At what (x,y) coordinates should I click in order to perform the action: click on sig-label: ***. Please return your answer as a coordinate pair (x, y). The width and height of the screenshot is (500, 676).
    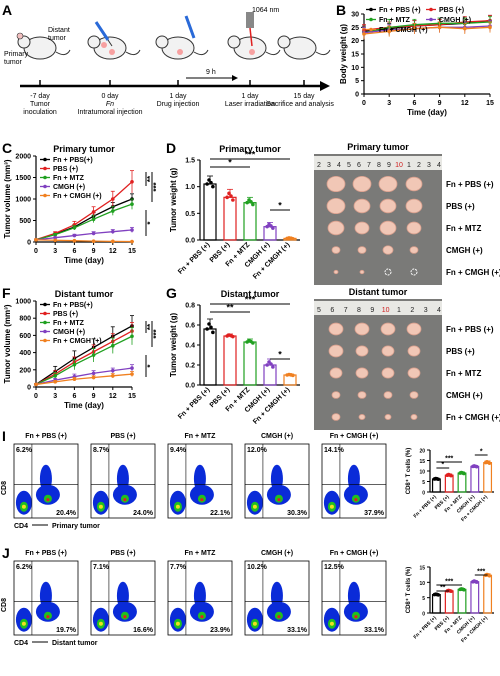
    Looking at the image, I should click on (250, 155).